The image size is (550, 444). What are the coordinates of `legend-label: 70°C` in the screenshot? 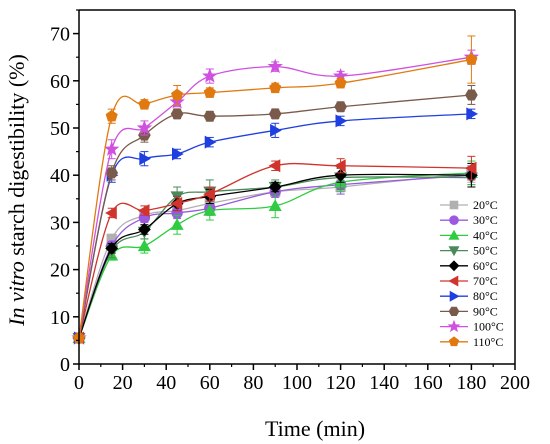 It's located at (485, 281).